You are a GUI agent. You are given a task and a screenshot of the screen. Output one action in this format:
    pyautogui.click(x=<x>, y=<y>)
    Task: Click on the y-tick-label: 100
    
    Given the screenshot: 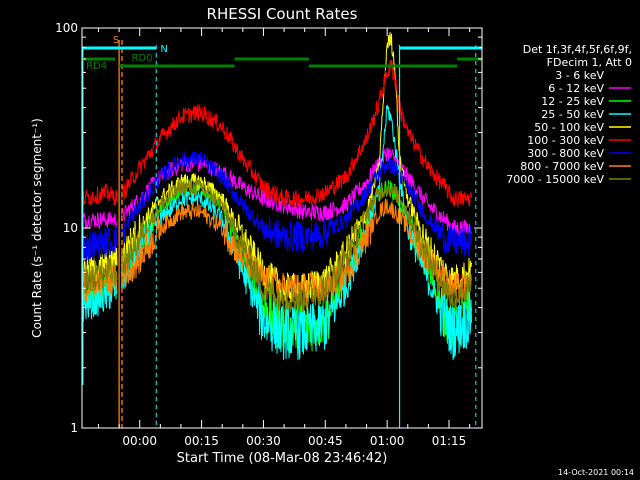 What is the action you would take?
    pyautogui.click(x=66, y=28)
    